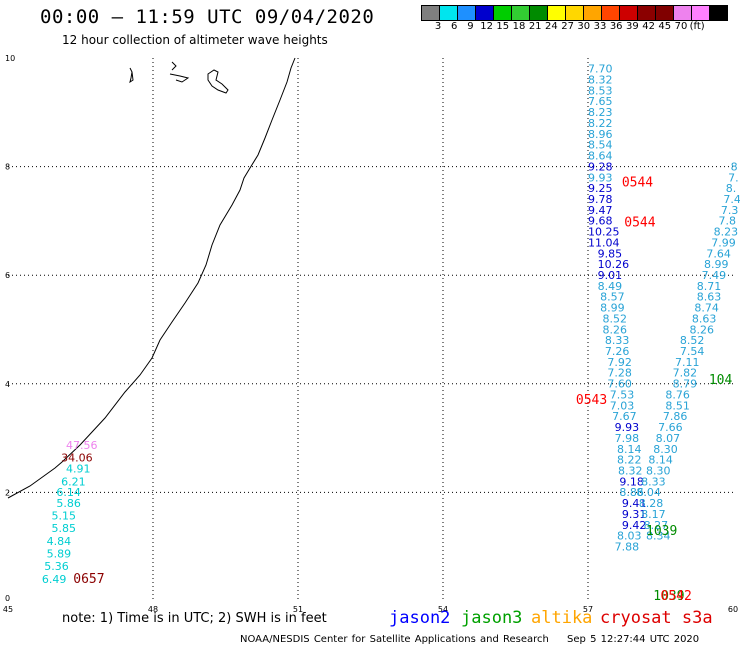 The width and height of the screenshot is (740, 650). I want to click on wave-height-label: 8.74, so click(706, 308).